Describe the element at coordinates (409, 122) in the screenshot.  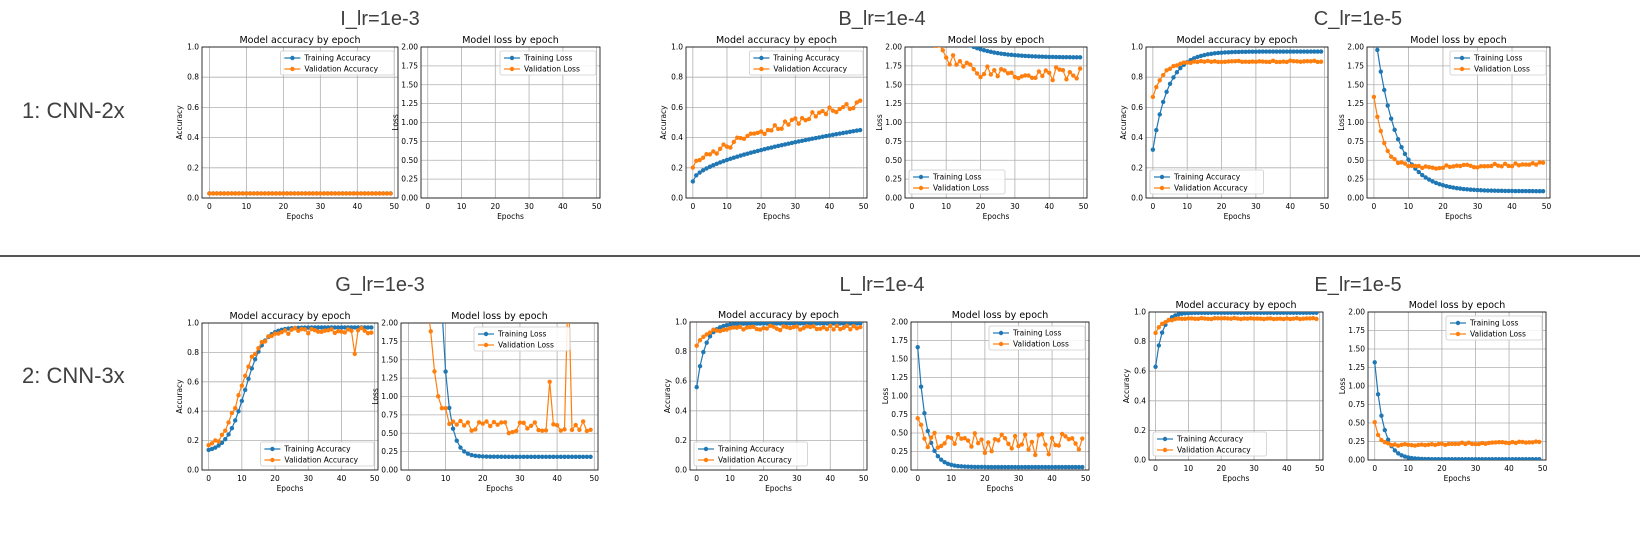
I see `y-tick-label: 1.00` at that location.